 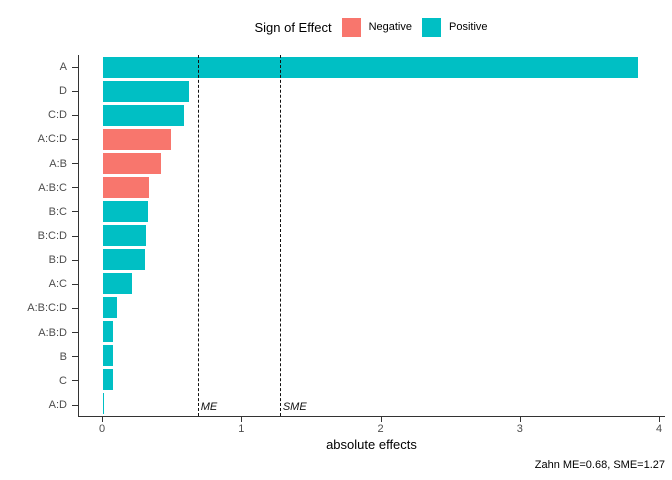 What do you see at coordinates (39, 284) in the screenshot?
I see `y-axis-label-row: A:C` at bounding box center [39, 284].